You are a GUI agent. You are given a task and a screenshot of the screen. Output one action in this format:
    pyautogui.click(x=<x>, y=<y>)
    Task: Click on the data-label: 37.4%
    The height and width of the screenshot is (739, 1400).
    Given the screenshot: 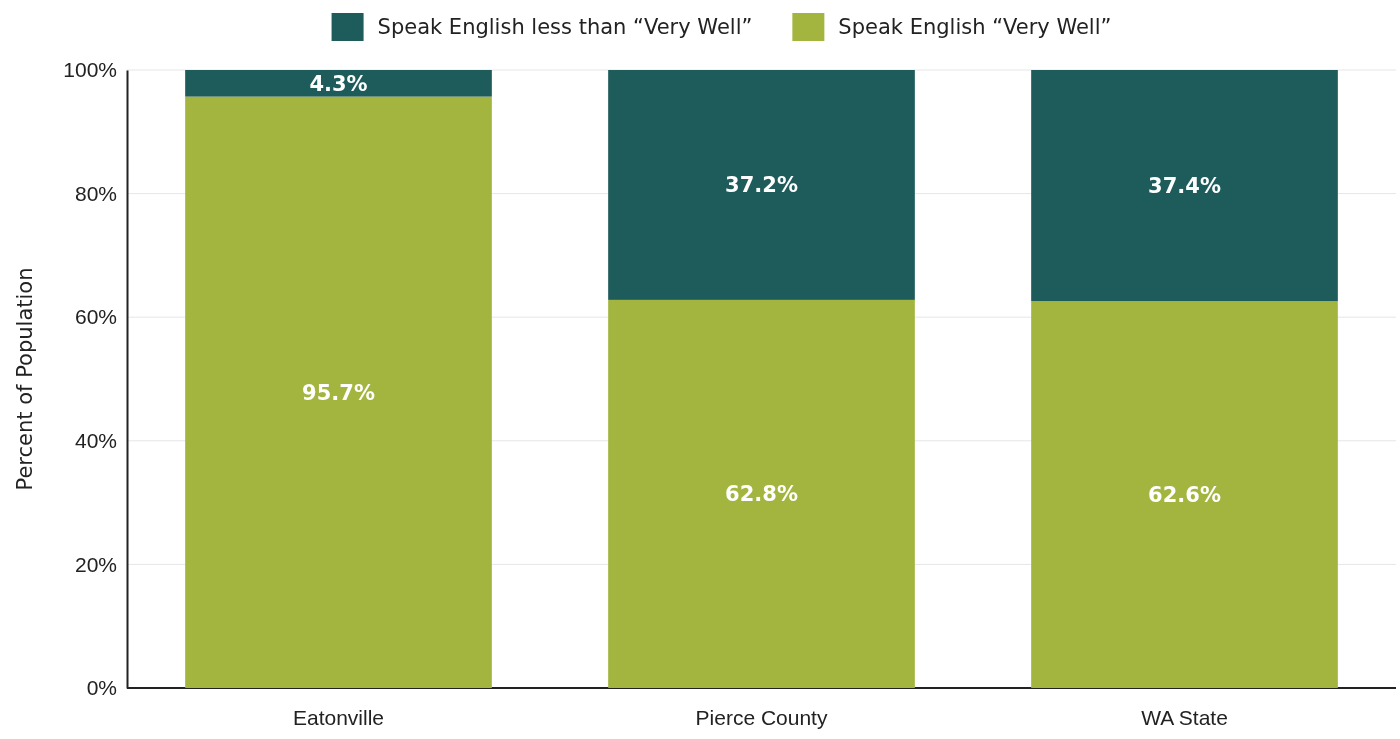 What is the action you would take?
    pyautogui.click(x=1184, y=185)
    